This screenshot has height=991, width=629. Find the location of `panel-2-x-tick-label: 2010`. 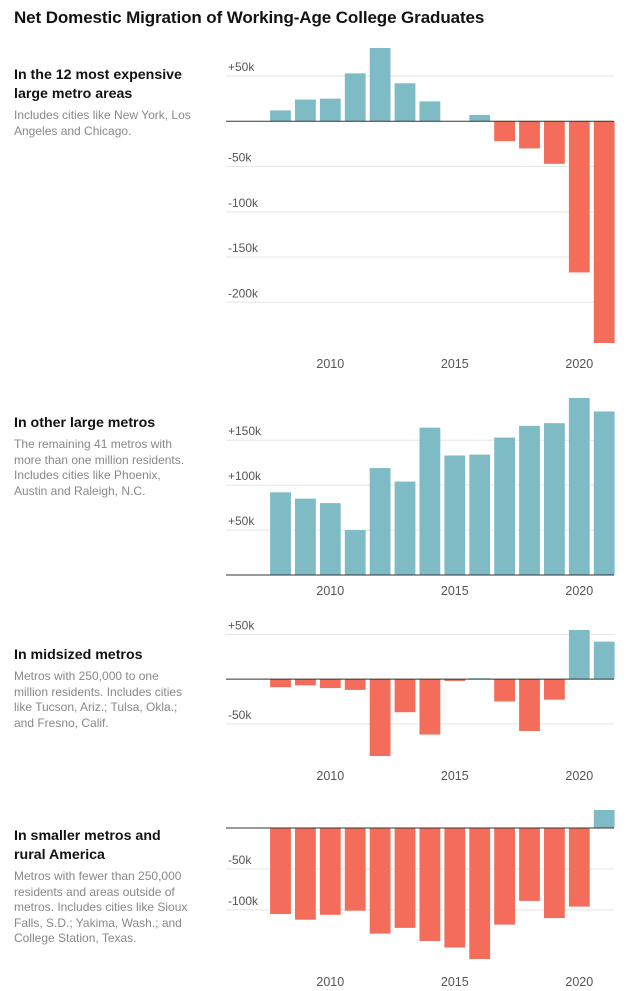

panel-2-x-tick-label: 2010 is located at coordinates (330, 591).